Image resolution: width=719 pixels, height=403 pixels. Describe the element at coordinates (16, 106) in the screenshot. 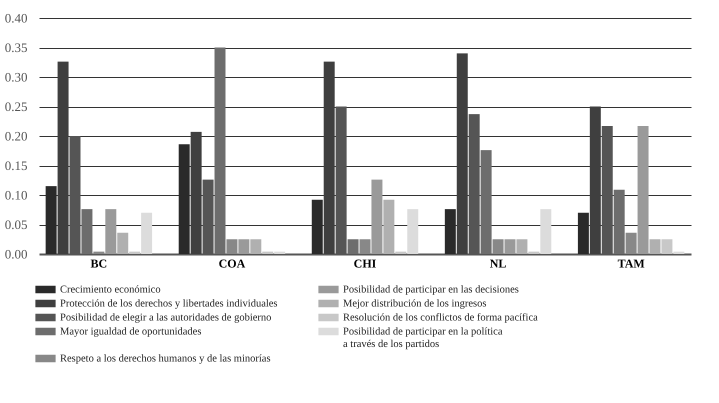

I see `y-tick-label: 0.25` at that location.